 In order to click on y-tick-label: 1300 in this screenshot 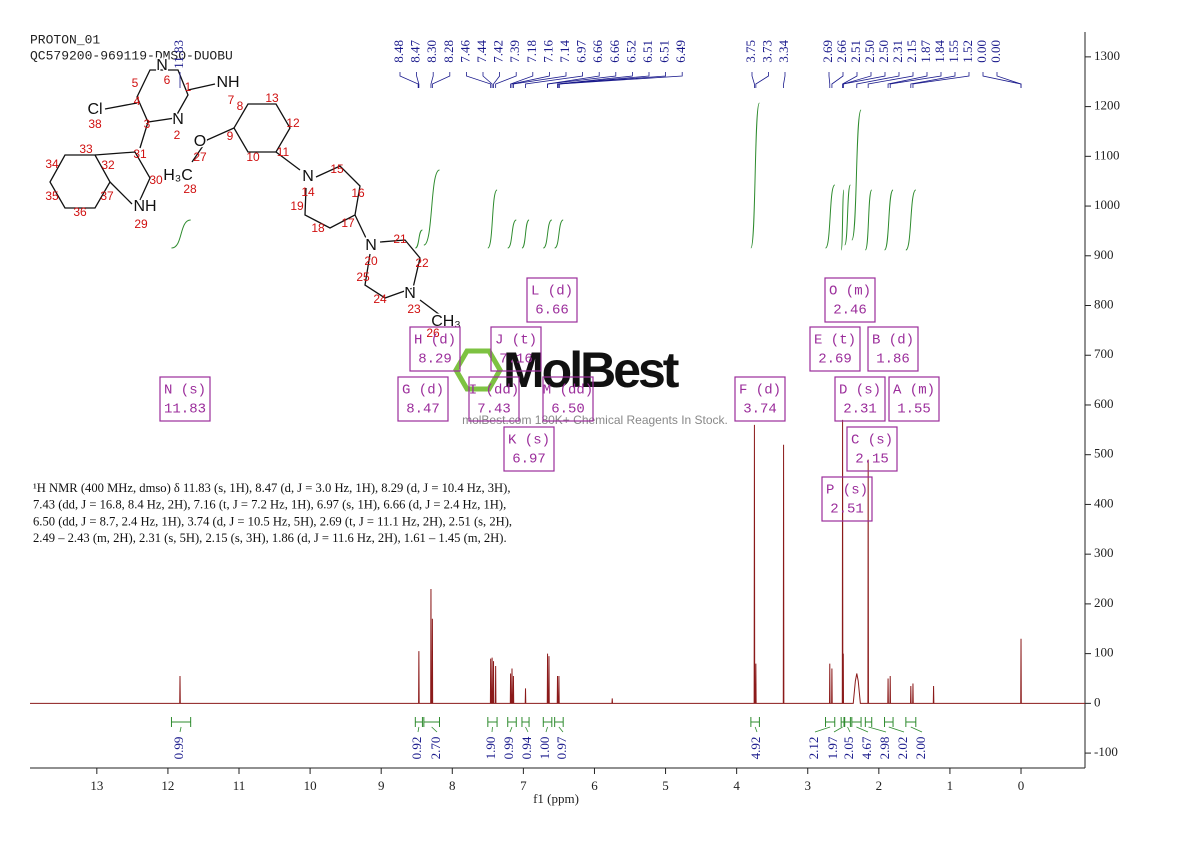, I will do `click(1107, 55)`.